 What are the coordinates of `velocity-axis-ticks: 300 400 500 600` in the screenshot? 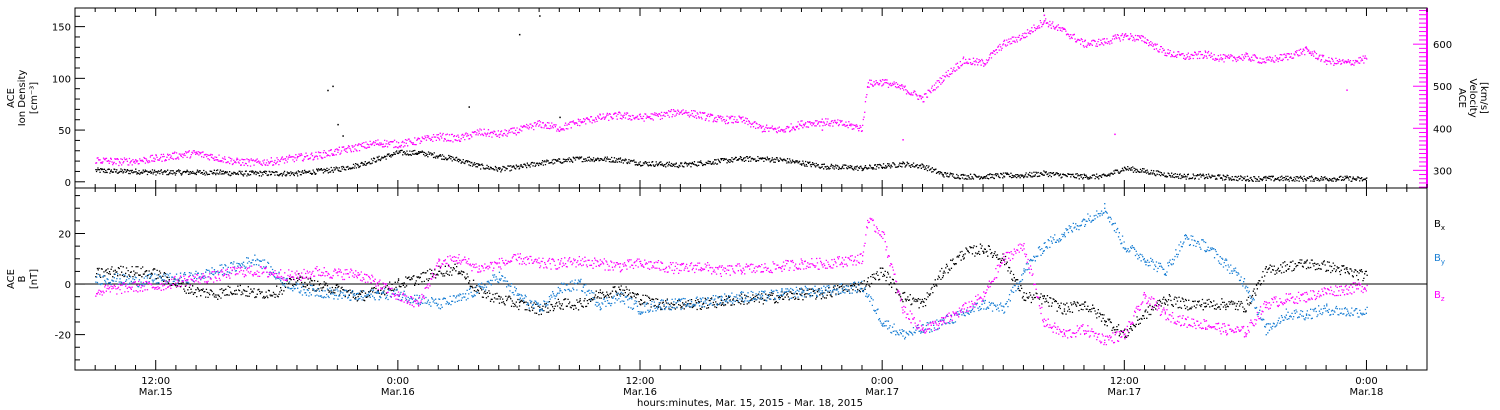 It's located at (1432, 98).